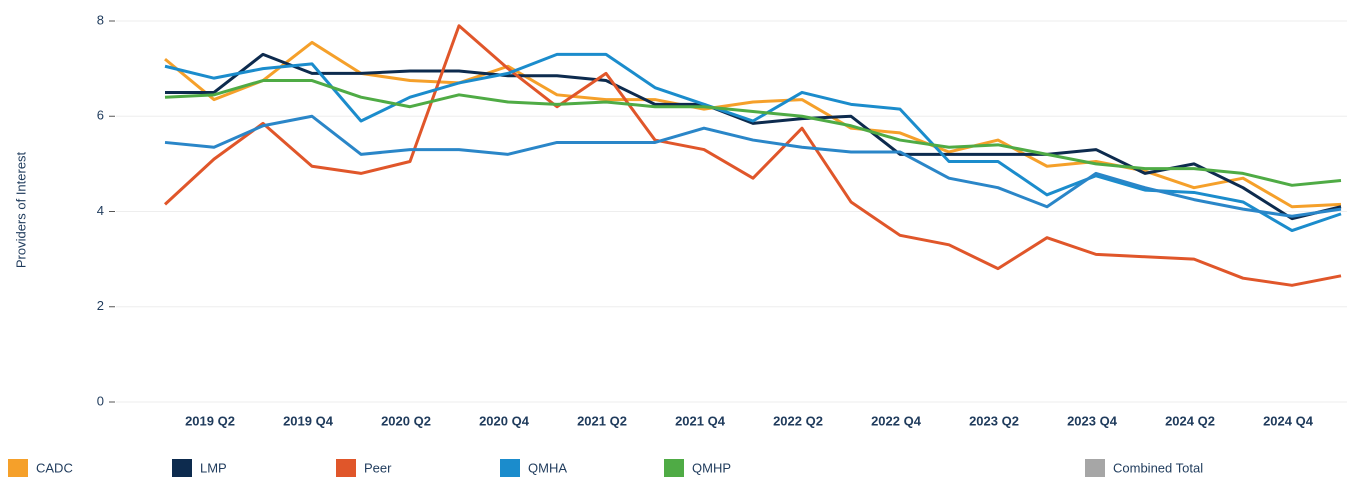 The height and width of the screenshot is (480, 1347). What do you see at coordinates (378, 467) in the screenshot?
I see `legend-label: Peer` at bounding box center [378, 467].